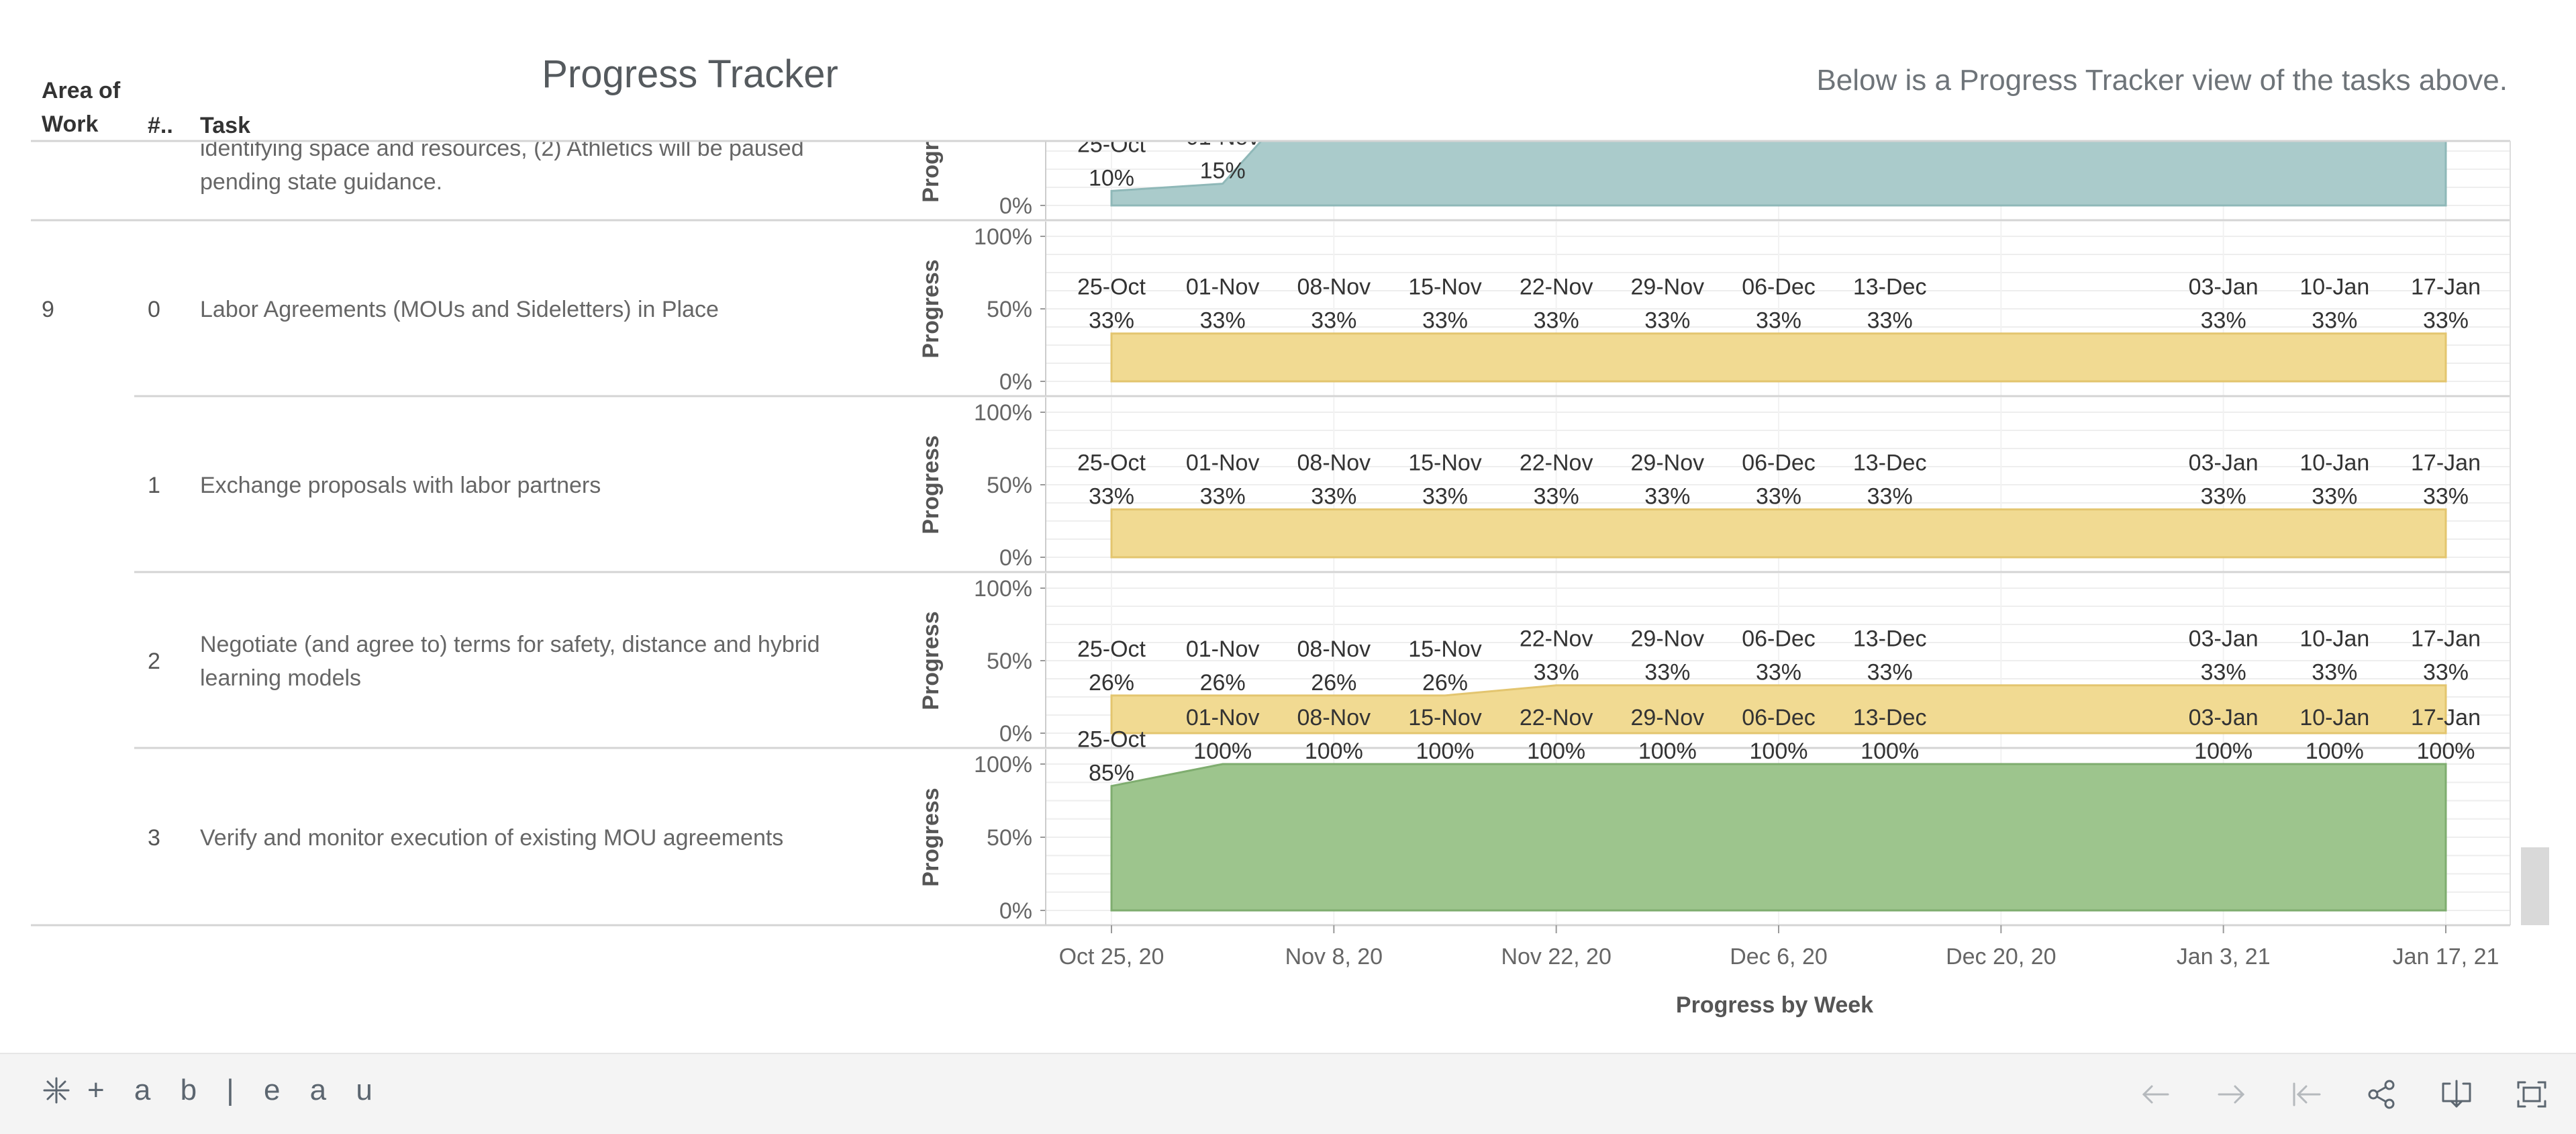  What do you see at coordinates (1668, 639) in the screenshot?
I see `mark-date-label: 29-Nov` at bounding box center [1668, 639].